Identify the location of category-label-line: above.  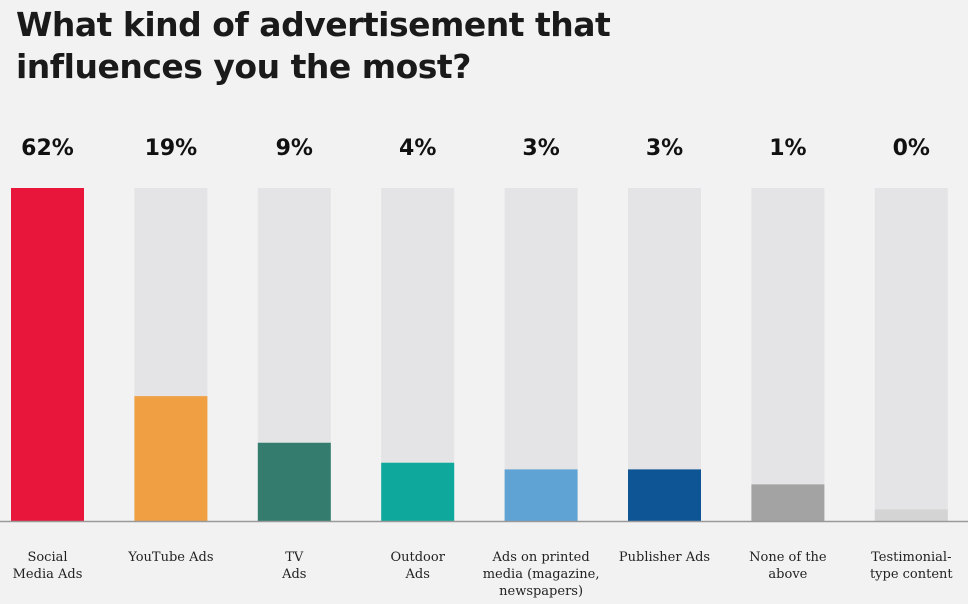
(787, 574).